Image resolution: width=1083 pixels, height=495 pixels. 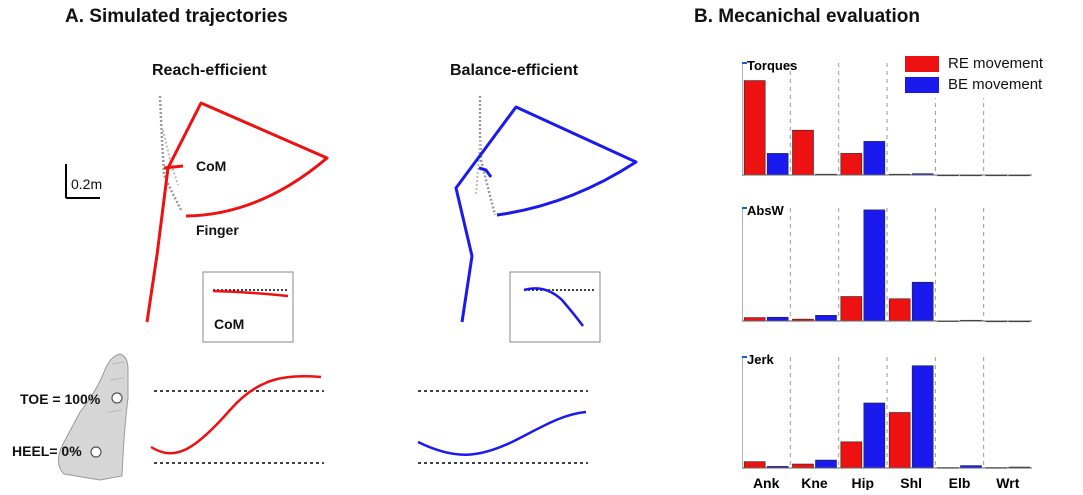 What do you see at coordinates (229, 324) in the screenshot?
I see `inset-com-label: CoM` at bounding box center [229, 324].